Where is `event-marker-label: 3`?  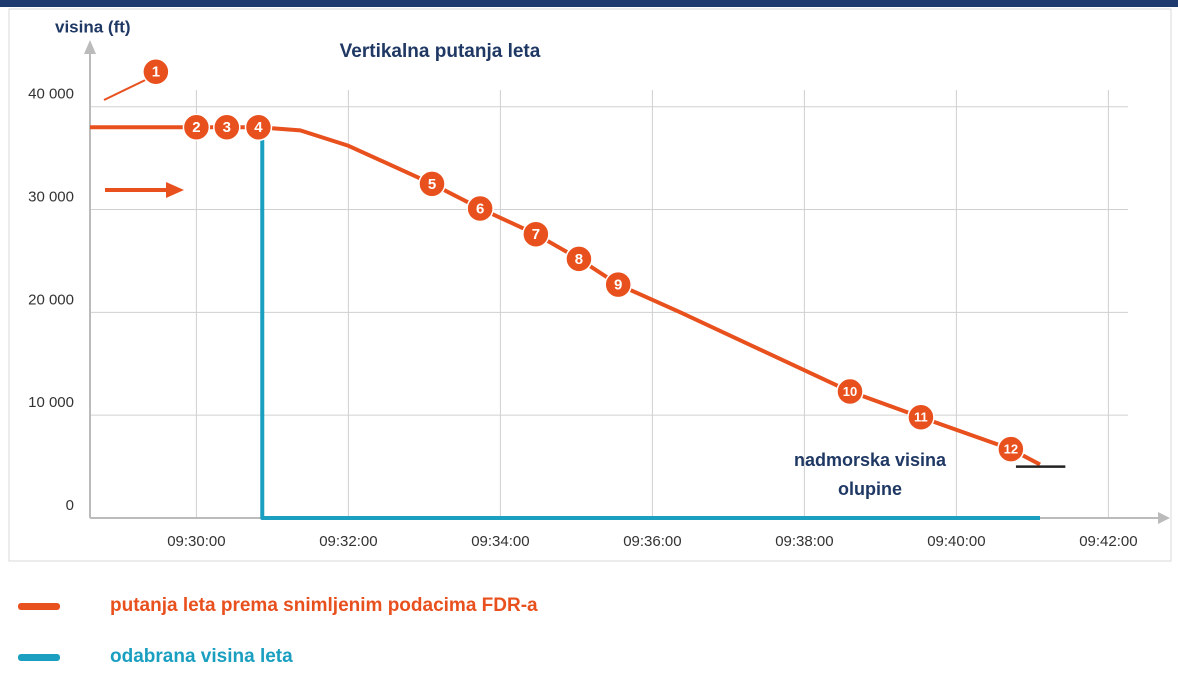 event-marker-label: 3 is located at coordinates (227, 127).